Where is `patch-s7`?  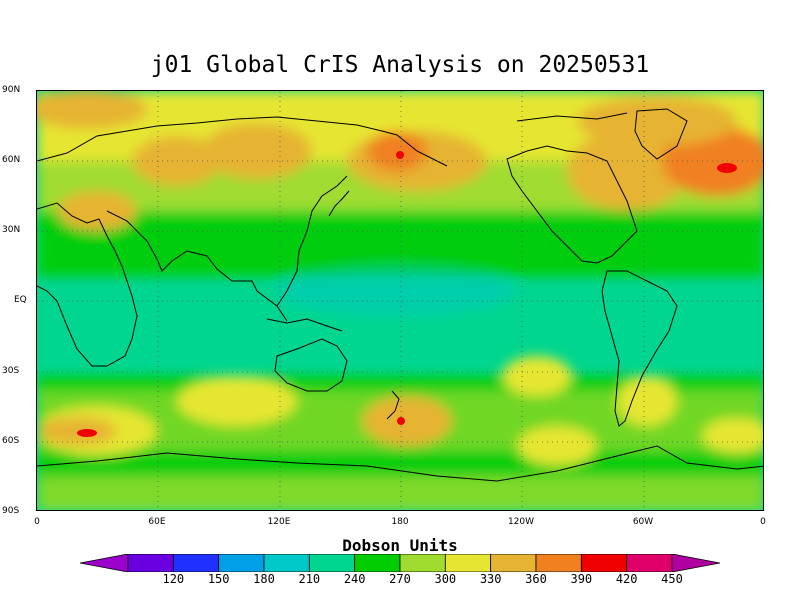 patch-s7 is located at coordinates (647, 401).